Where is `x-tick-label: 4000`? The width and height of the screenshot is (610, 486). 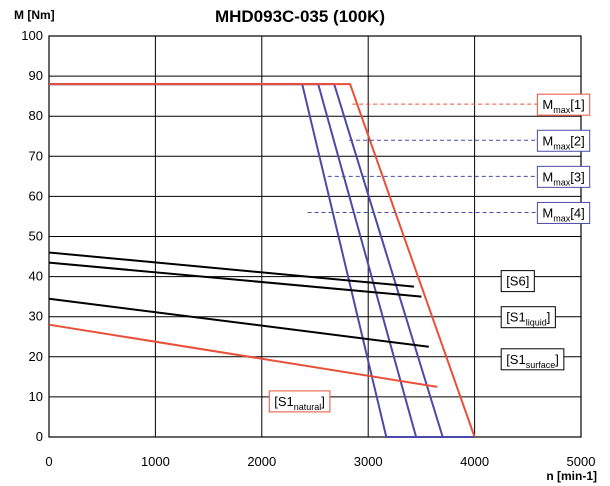
x-tick-label: 4000 is located at coordinates (474, 461).